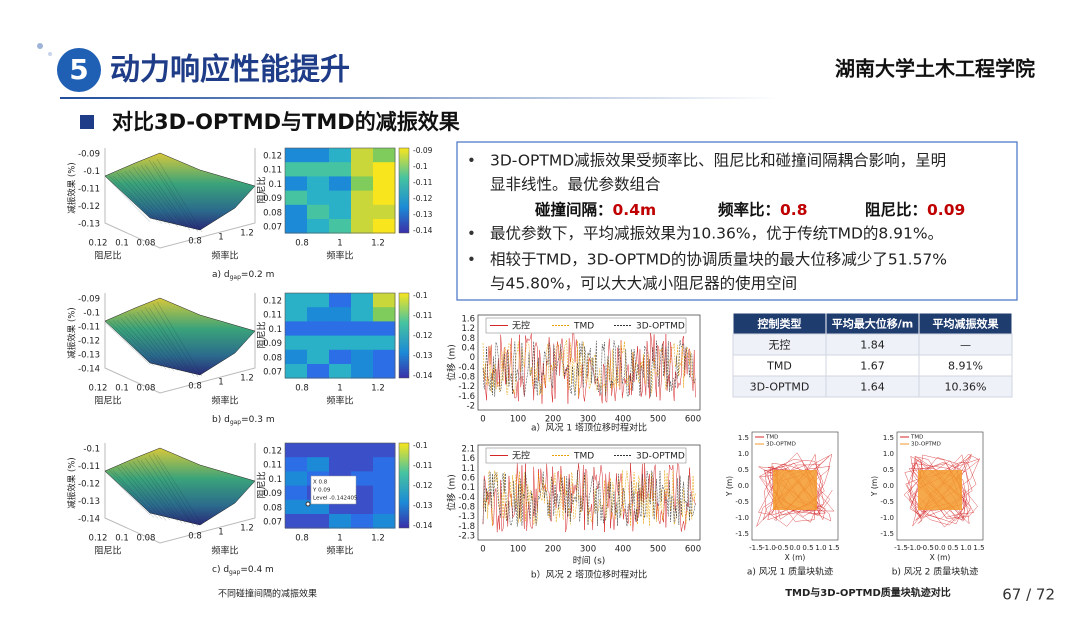  I want to click on y-tick: 1.2, so click(247, 234).